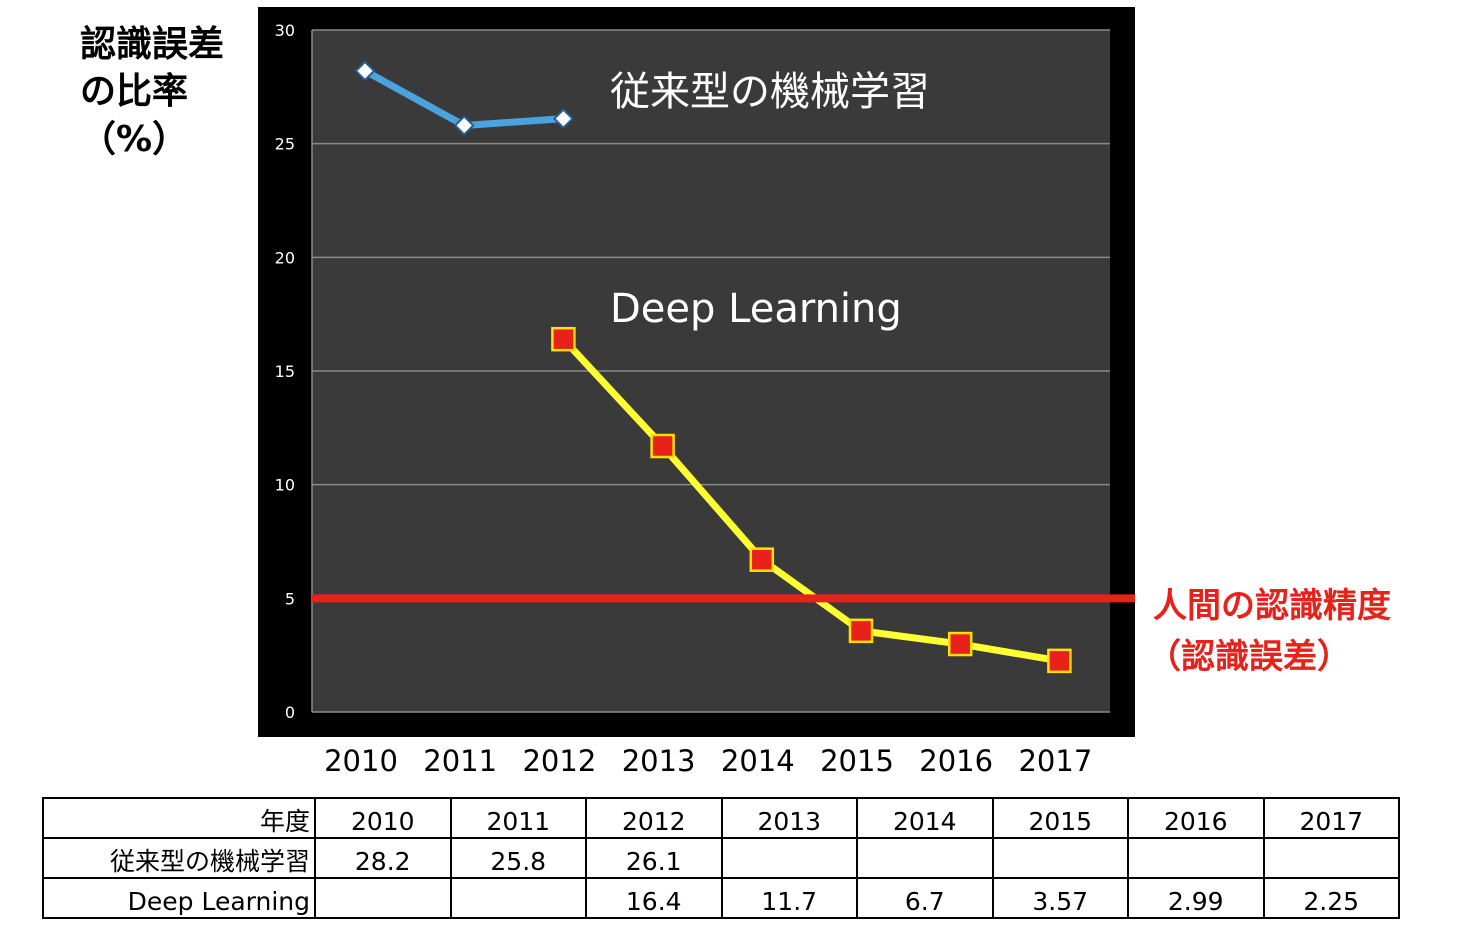 The height and width of the screenshot is (936, 1458). I want to click on table-cell: 3.57, so click(1060, 898).